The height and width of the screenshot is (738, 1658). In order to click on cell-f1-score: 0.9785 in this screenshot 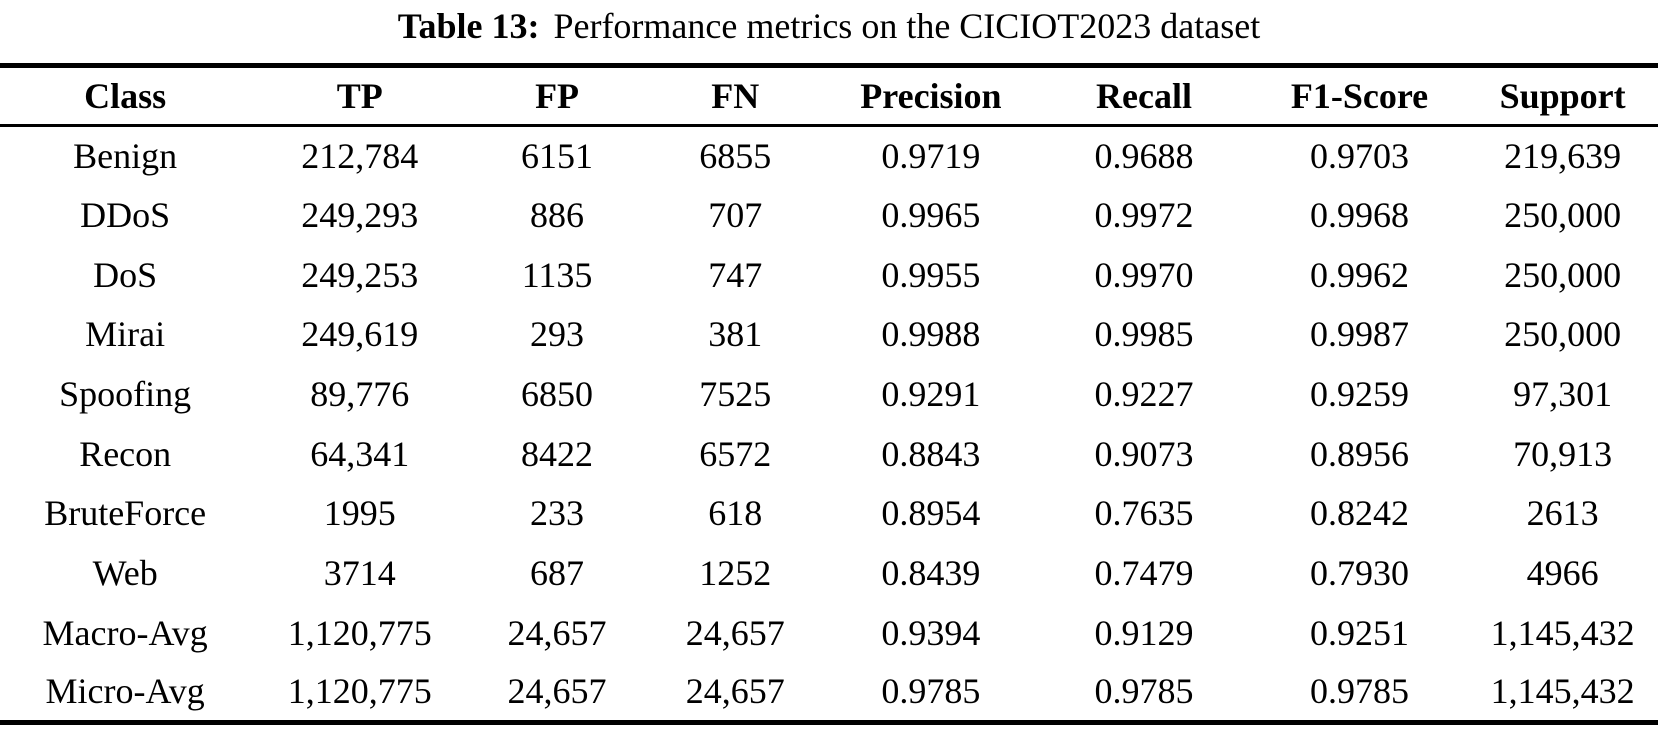, I will do `click(1359, 691)`.